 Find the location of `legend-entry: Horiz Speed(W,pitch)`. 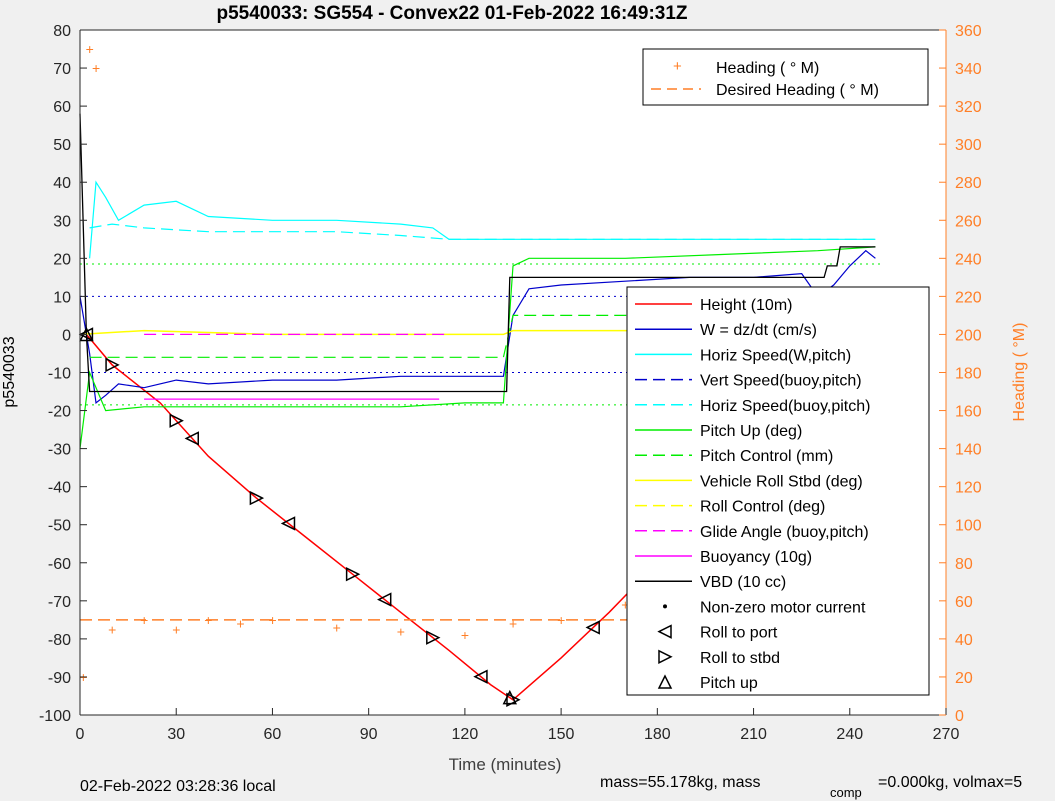

legend-entry: Horiz Speed(W,pitch) is located at coordinates (775, 355).